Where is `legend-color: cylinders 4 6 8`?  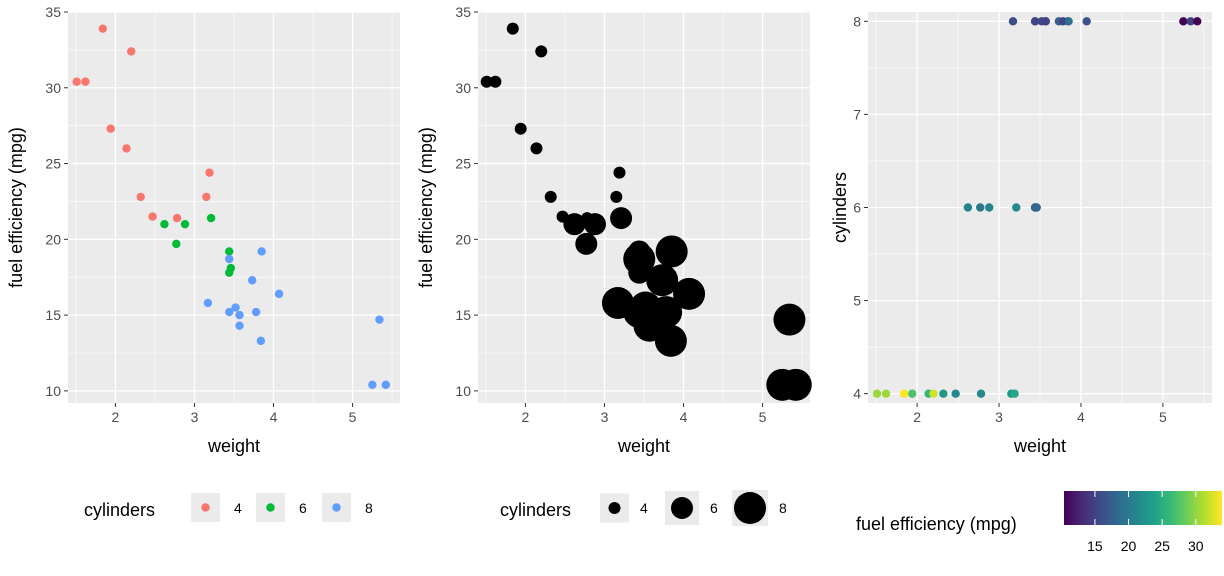
legend-color: cylinders 4 6 8 is located at coordinates (228, 507).